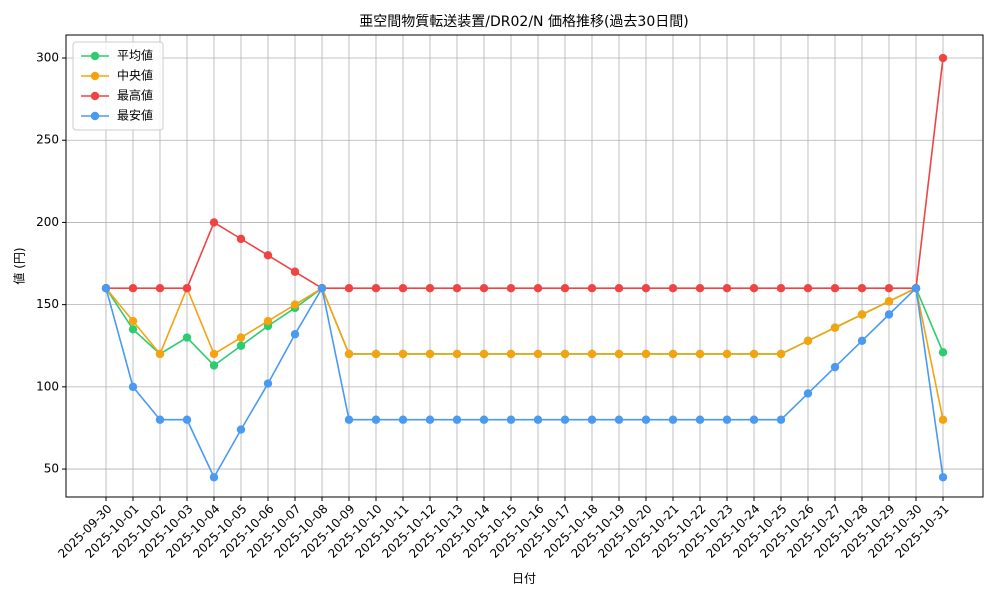  Describe the element at coordinates (523, 22) in the screenshot. I see `chart-title: 亜空間物質転送装置/DR02/N 価格推移(過去30日間)` at that location.